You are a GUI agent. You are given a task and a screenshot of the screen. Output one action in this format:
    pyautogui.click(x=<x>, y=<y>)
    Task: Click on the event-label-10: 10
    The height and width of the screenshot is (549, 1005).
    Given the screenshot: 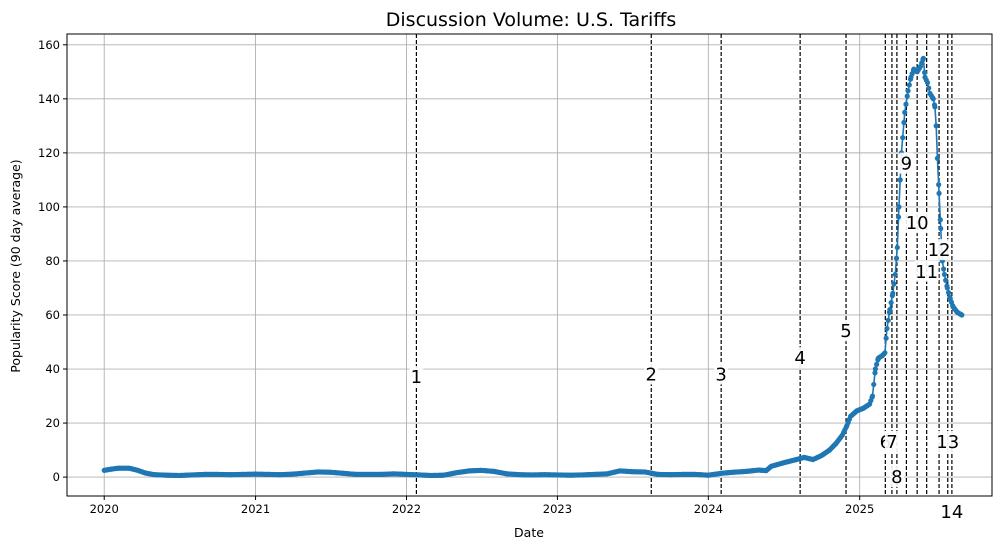 What is the action you would take?
    pyautogui.click(x=917, y=223)
    